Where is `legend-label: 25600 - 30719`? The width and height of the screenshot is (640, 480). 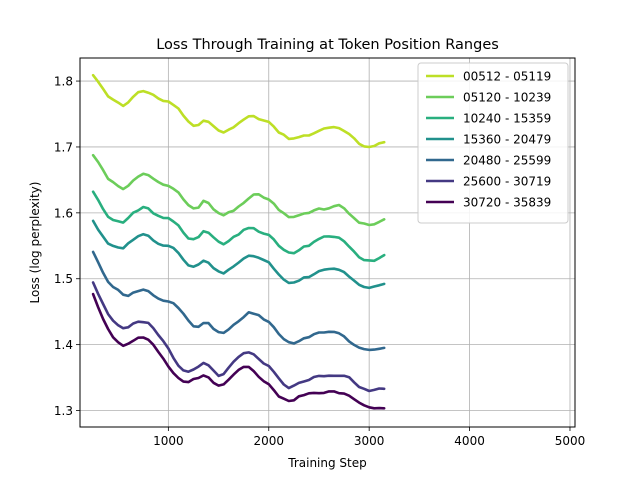
legend-label: 25600 - 30719 is located at coordinates (507, 182).